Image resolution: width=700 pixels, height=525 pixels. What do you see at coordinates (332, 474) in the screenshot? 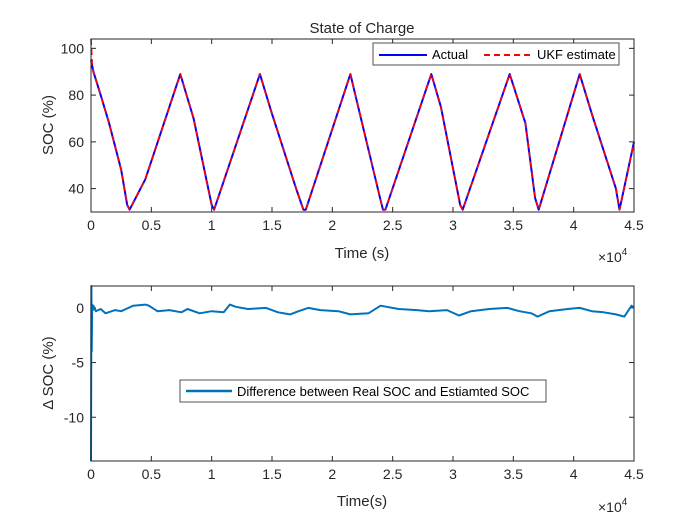
I see `delta-soc-x-tick-label: 2` at bounding box center [332, 474].